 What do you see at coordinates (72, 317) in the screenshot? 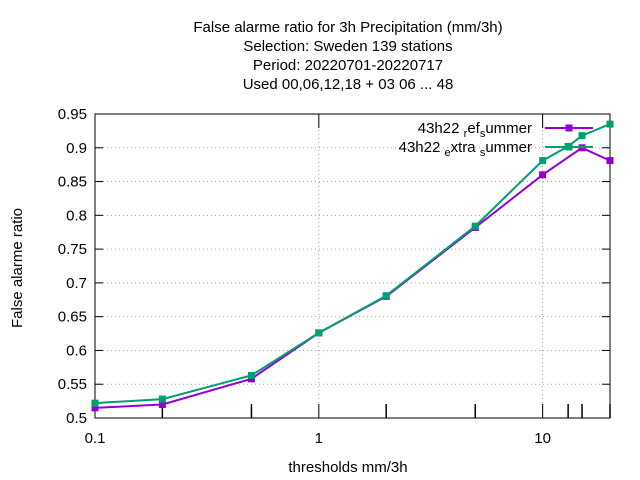
I see `y-tick-label: 0.65` at bounding box center [72, 317].